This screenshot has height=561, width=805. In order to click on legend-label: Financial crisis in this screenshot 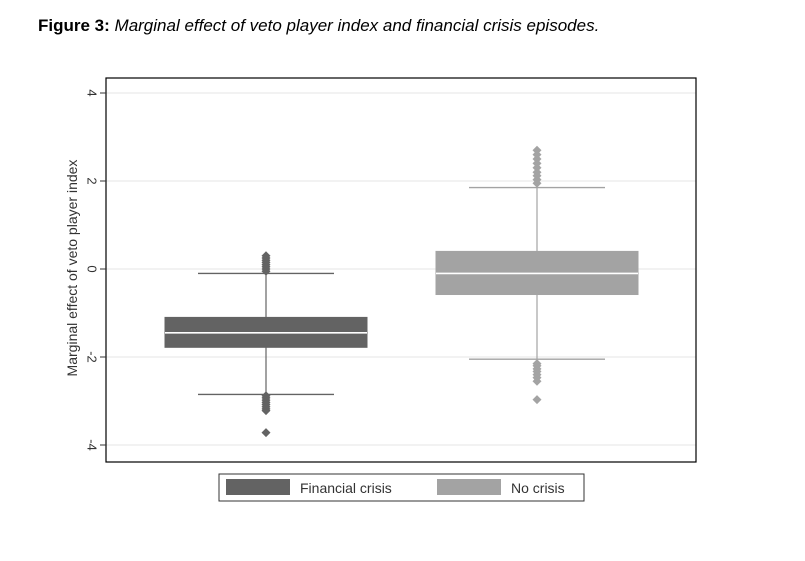, I will do `click(346, 488)`.